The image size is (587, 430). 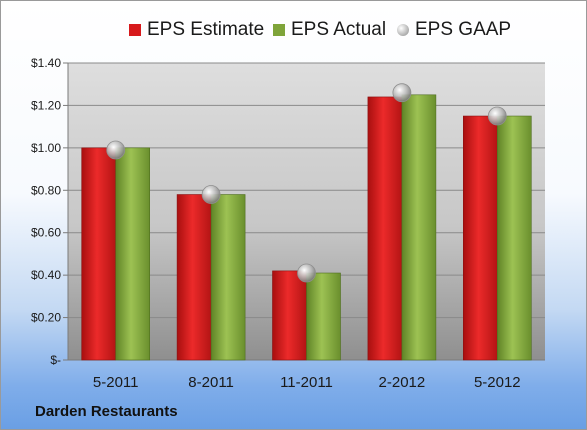 I want to click on y-tick-label: $0.80, so click(x=46, y=190).